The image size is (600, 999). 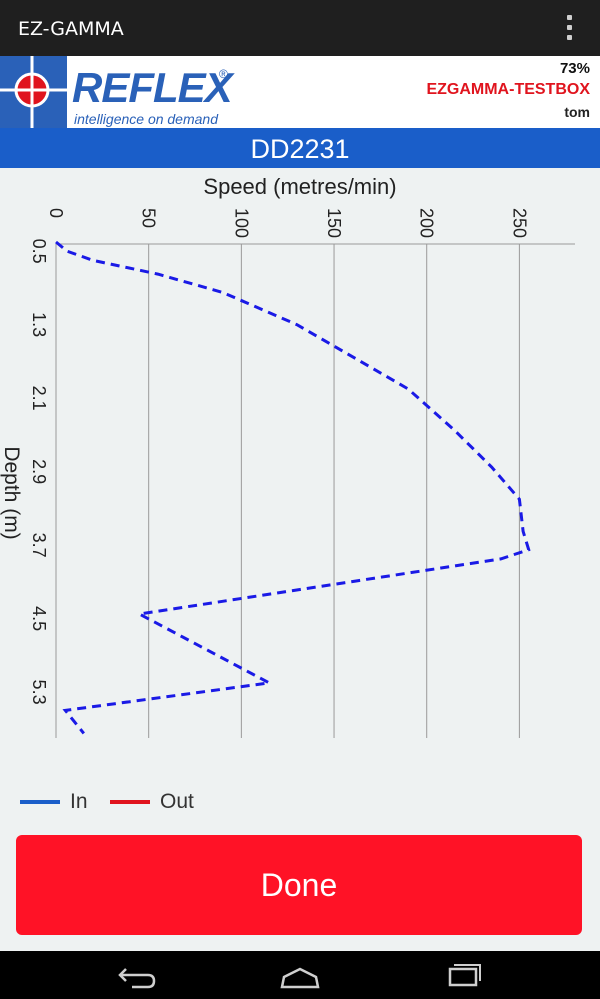 I want to click on x-tick-label: 150, so click(x=334, y=223).